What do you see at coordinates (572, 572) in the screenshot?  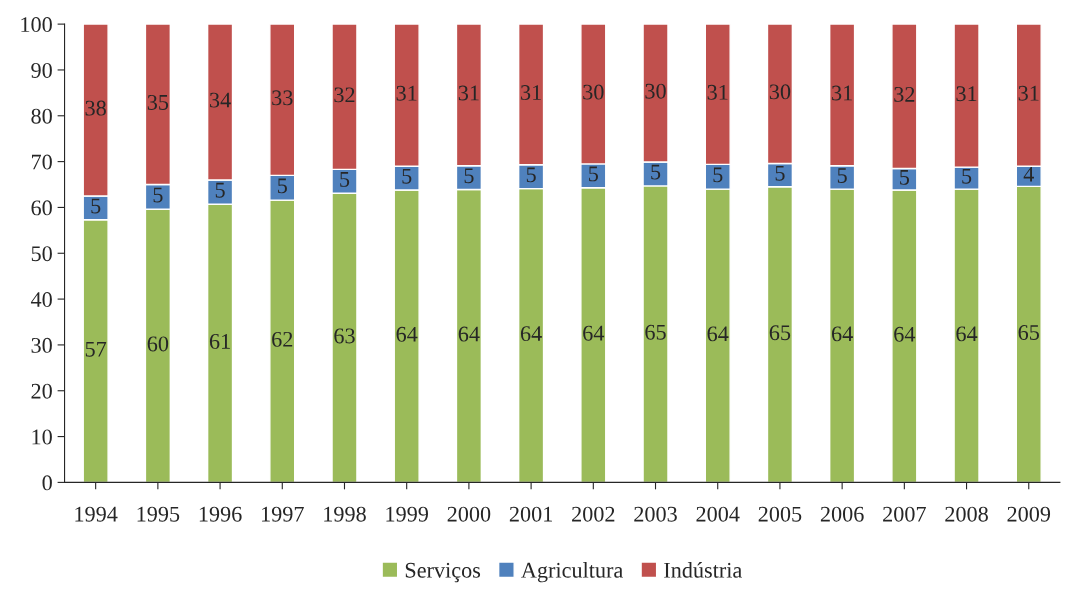 I see `legend-label: Agricultura` at bounding box center [572, 572].